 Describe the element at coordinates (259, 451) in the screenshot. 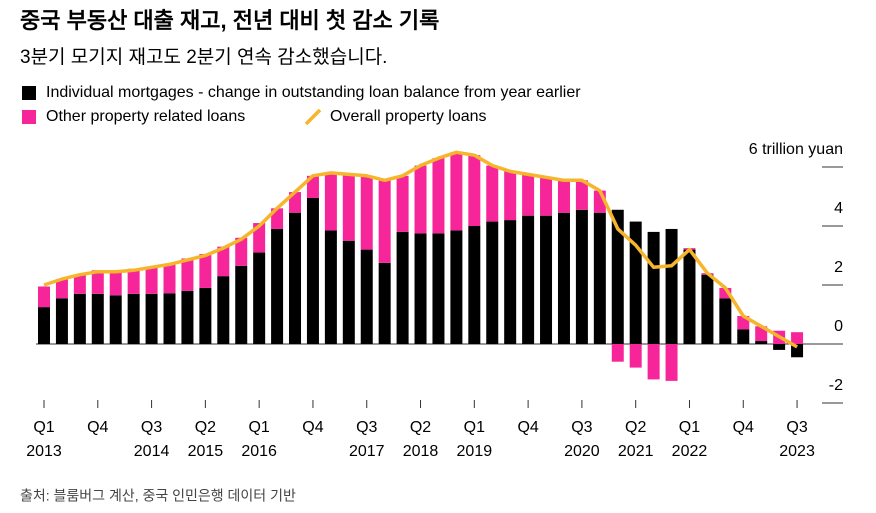

I see `x-year-label: 2016` at that location.